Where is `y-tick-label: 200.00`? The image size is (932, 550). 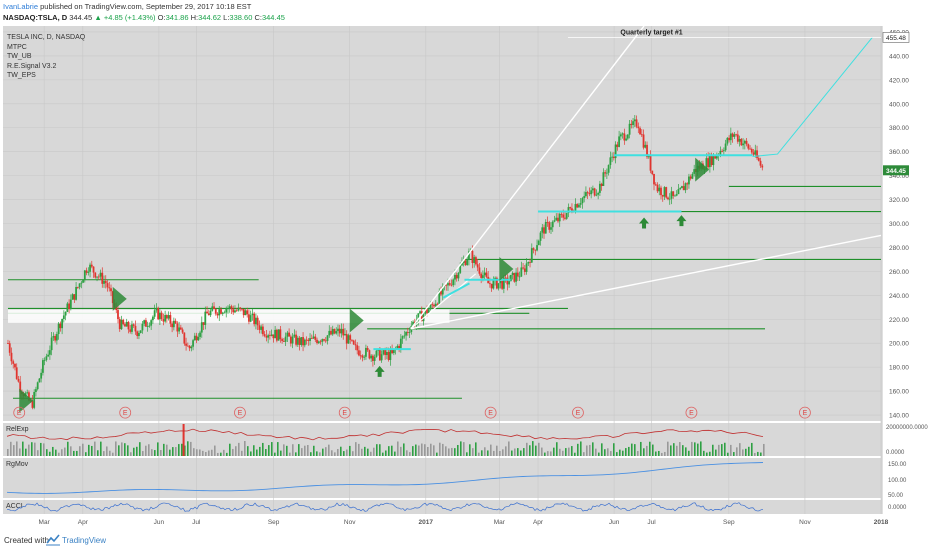 y-tick-label: 200.00 is located at coordinates (899, 344).